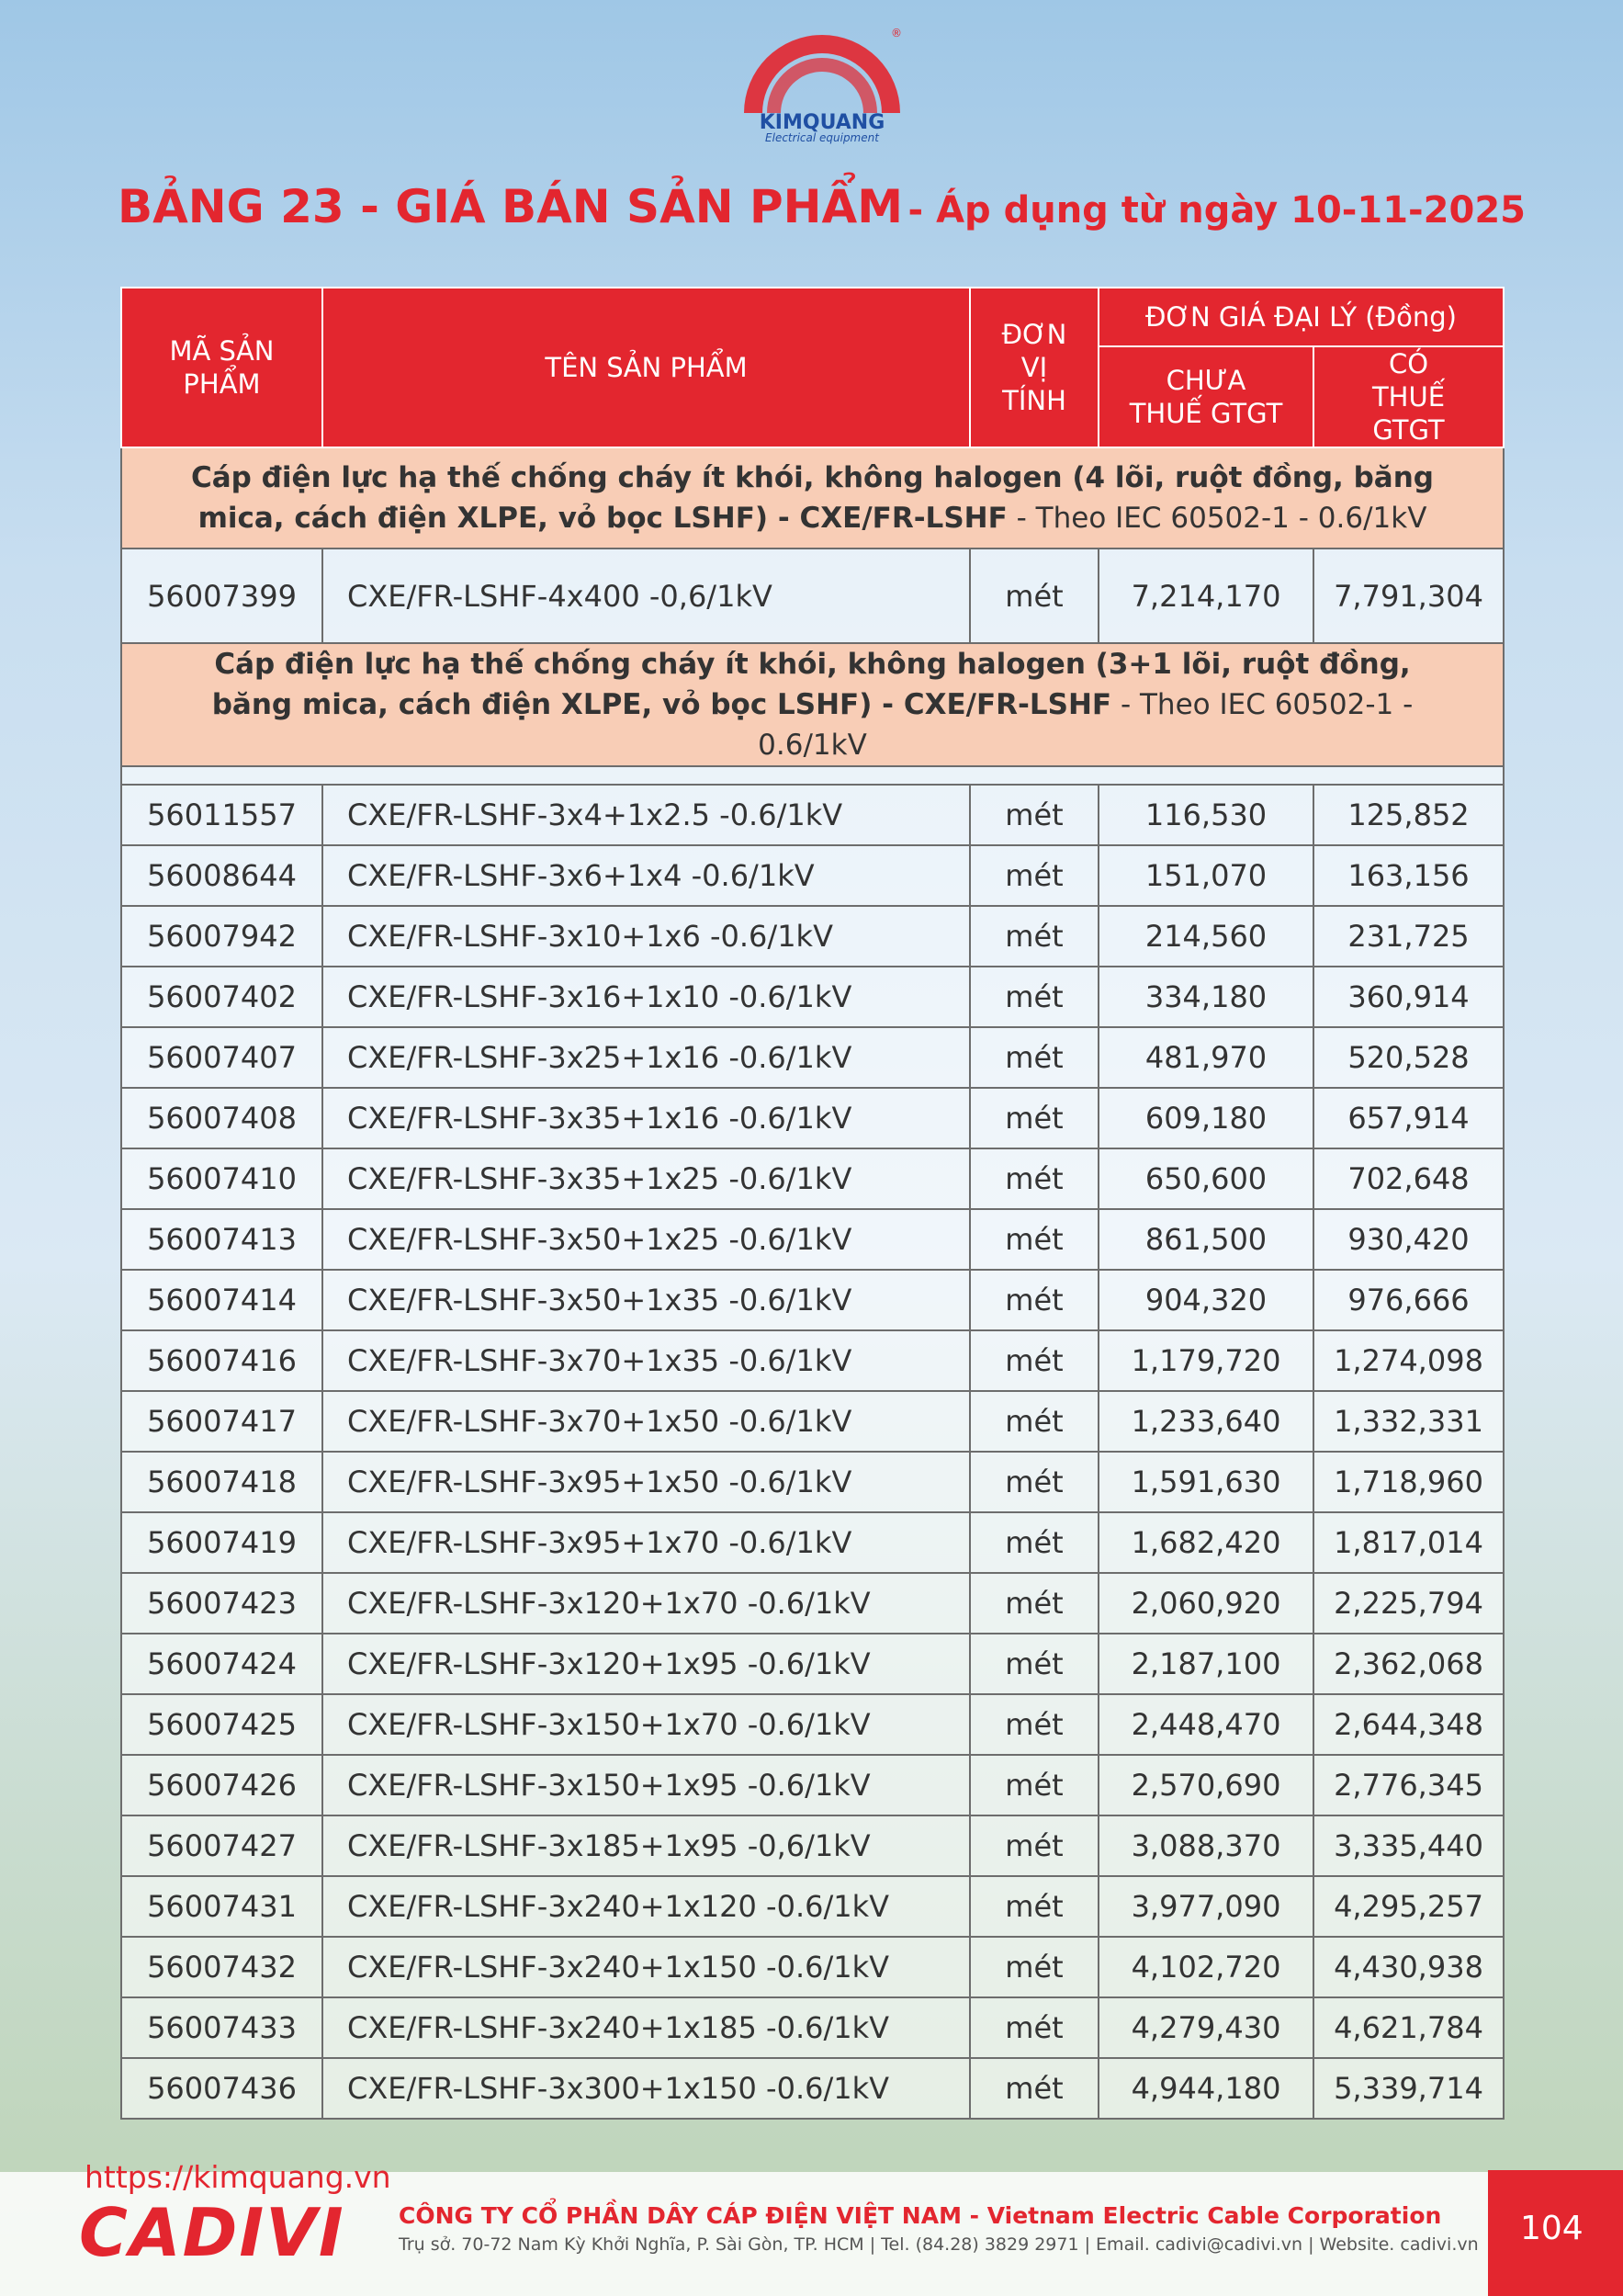 The width and height of the screenshot is (1623, 2296). I want to click on price-tax: 1,718,960, so click(1409, 1482).